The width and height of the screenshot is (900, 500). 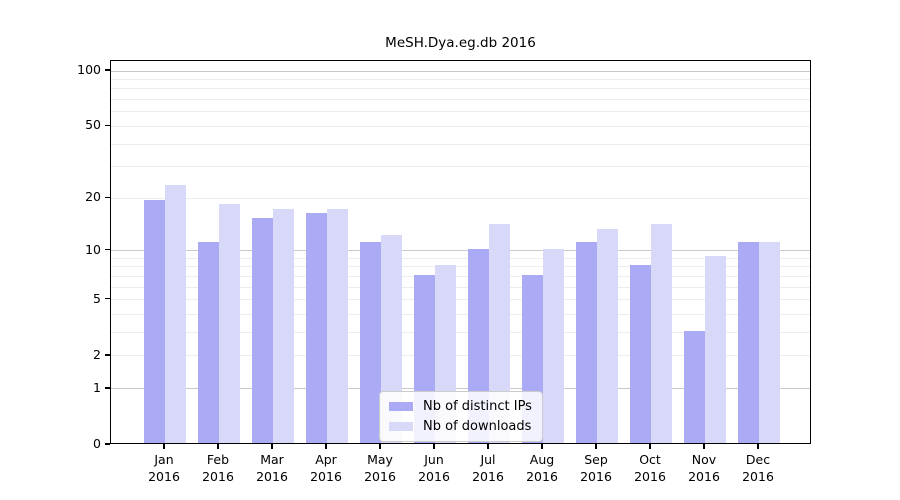 I want to click on legend-row-distinct-ips: Nb of distinct IPs, so click(x=460, y=406).